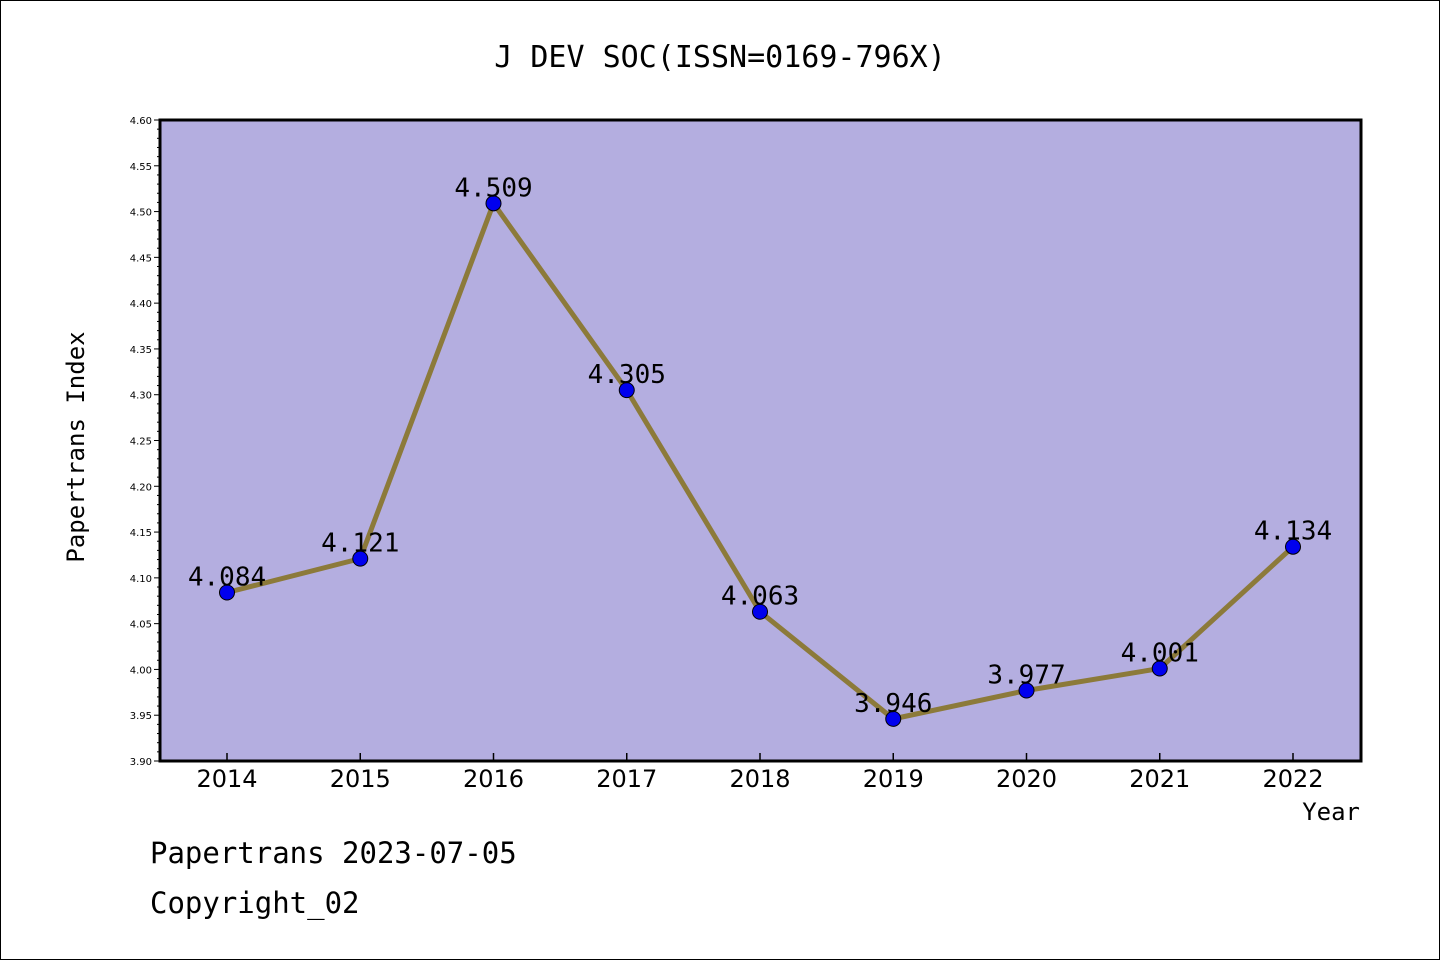  What do you see at coordinates (141, 625) in the screenshot?
I see `y-tick-label: 4.05` at bounding box center [141, 625].